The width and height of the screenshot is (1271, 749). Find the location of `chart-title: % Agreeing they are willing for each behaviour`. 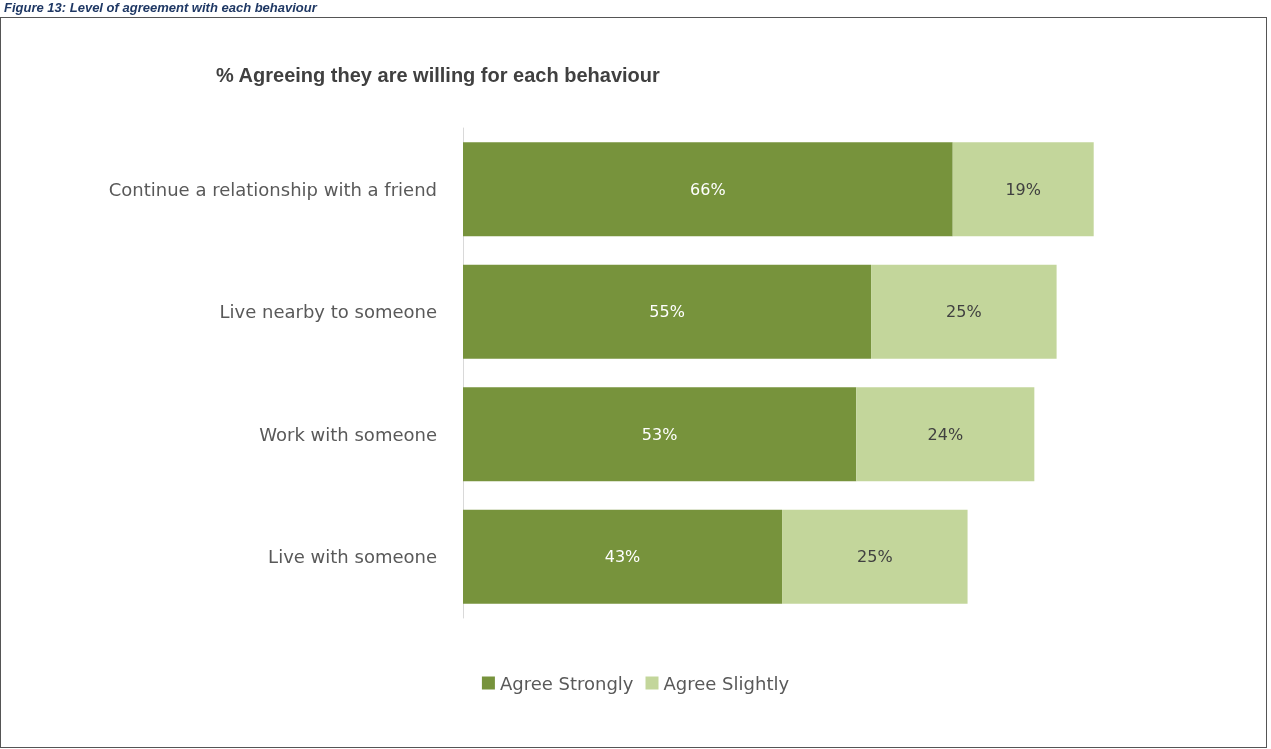

chart-title: % Agreeing they are willing for each behaviour is located at coordinates (438, 75).